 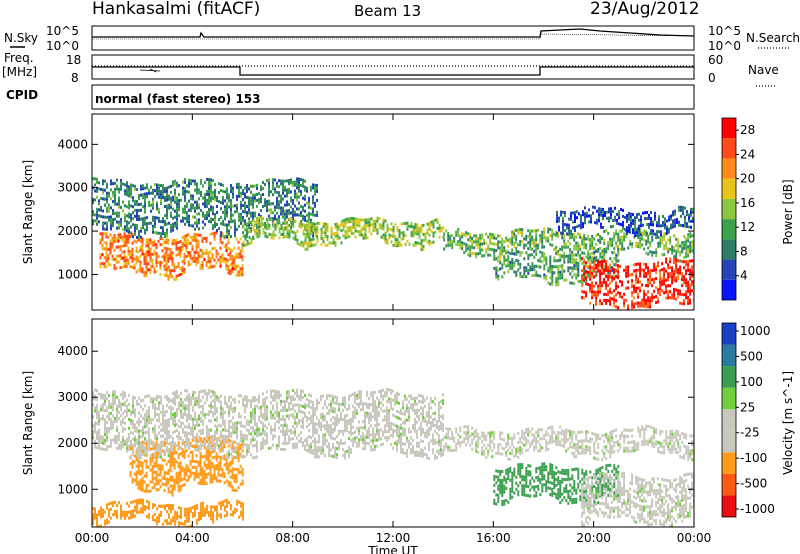 I want to click on beam-title: Beam 13, so click(x=387, y=11).